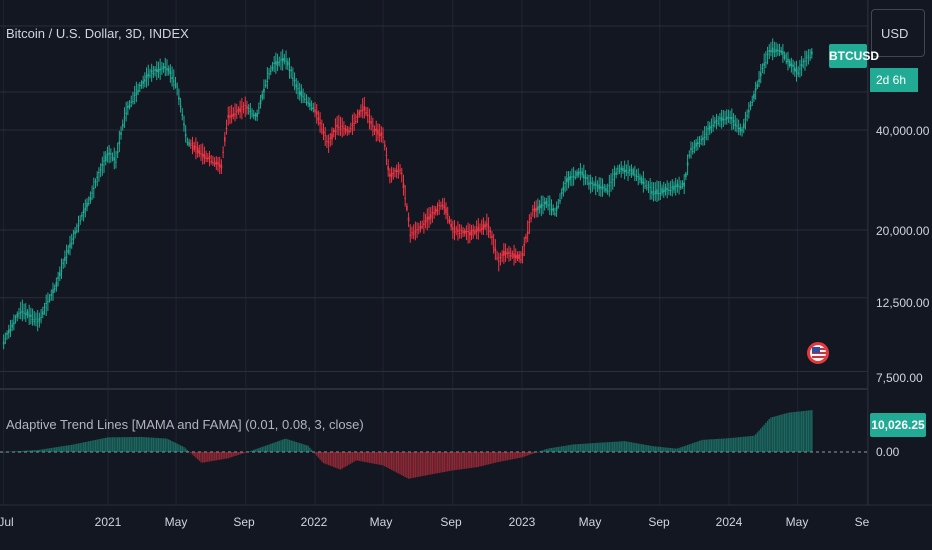 The image size is (932, 550). Describe the element at coordinates (818, 353) in the screenshot. I see `us-flag-event-icon` at that location.